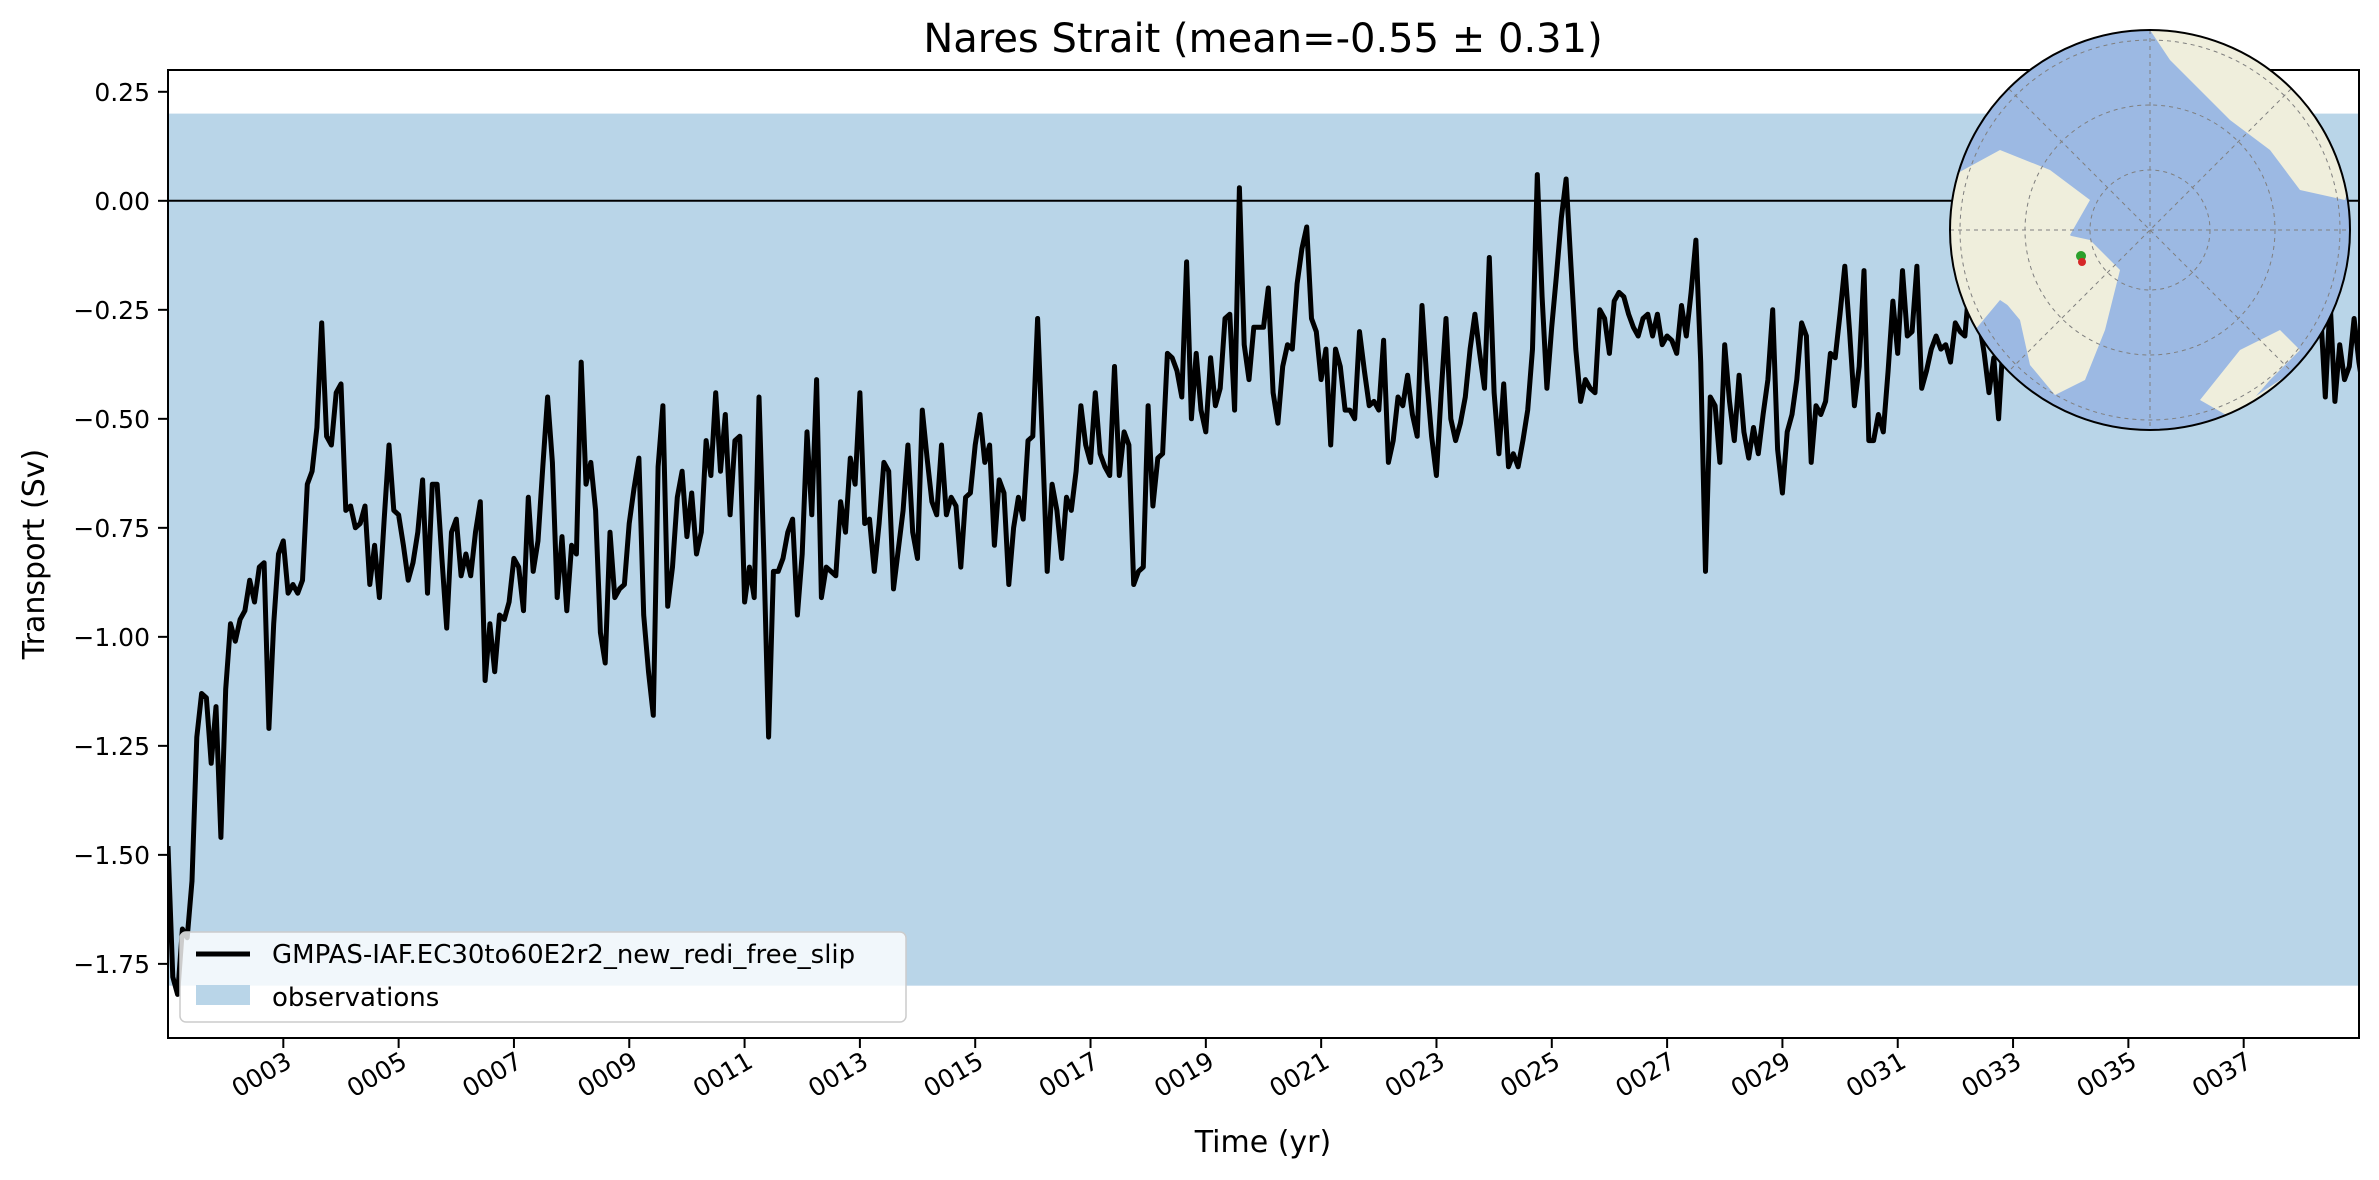  I want to click on section-marker-end, so click(2082, 262).